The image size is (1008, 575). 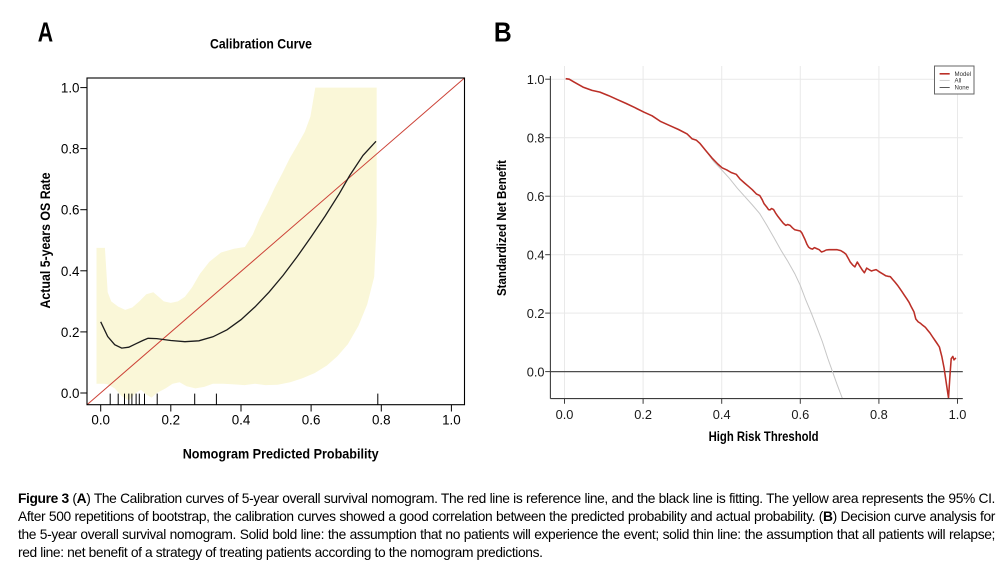 What do you see at coordinates (963, 74) in the screenshot?
I see `svg-text: Model` at bounding box center [963, 74].